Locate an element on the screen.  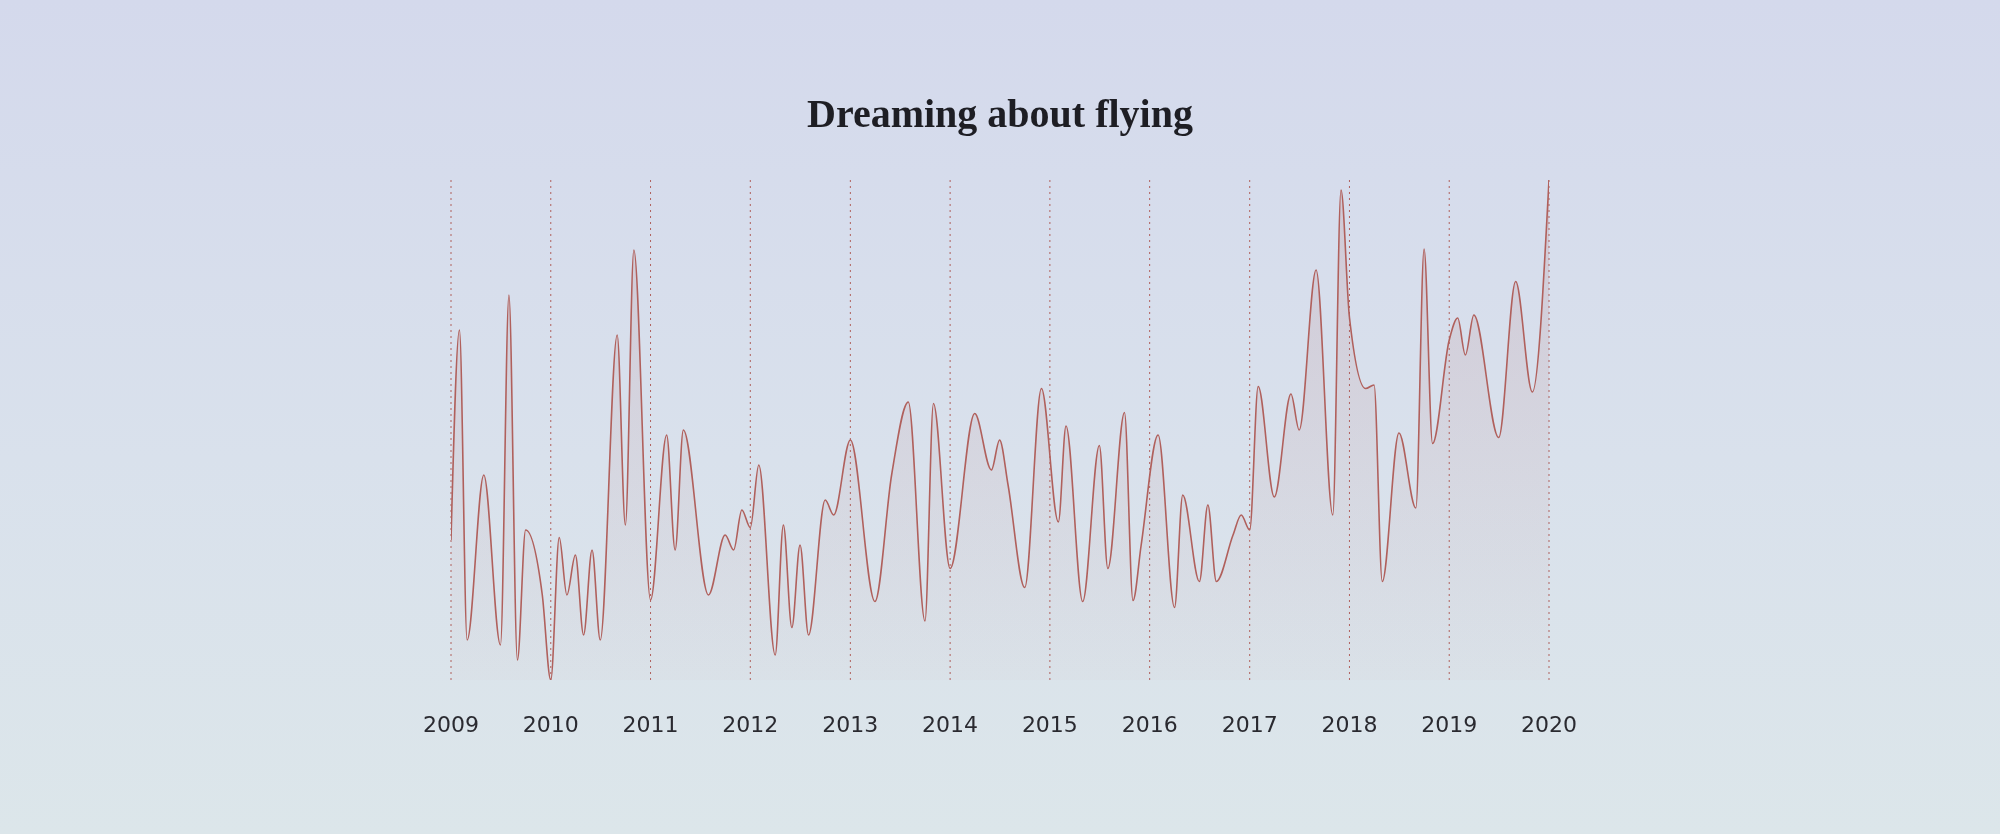
x-tick-label: 2017 is located at coordinates (1249, 724).